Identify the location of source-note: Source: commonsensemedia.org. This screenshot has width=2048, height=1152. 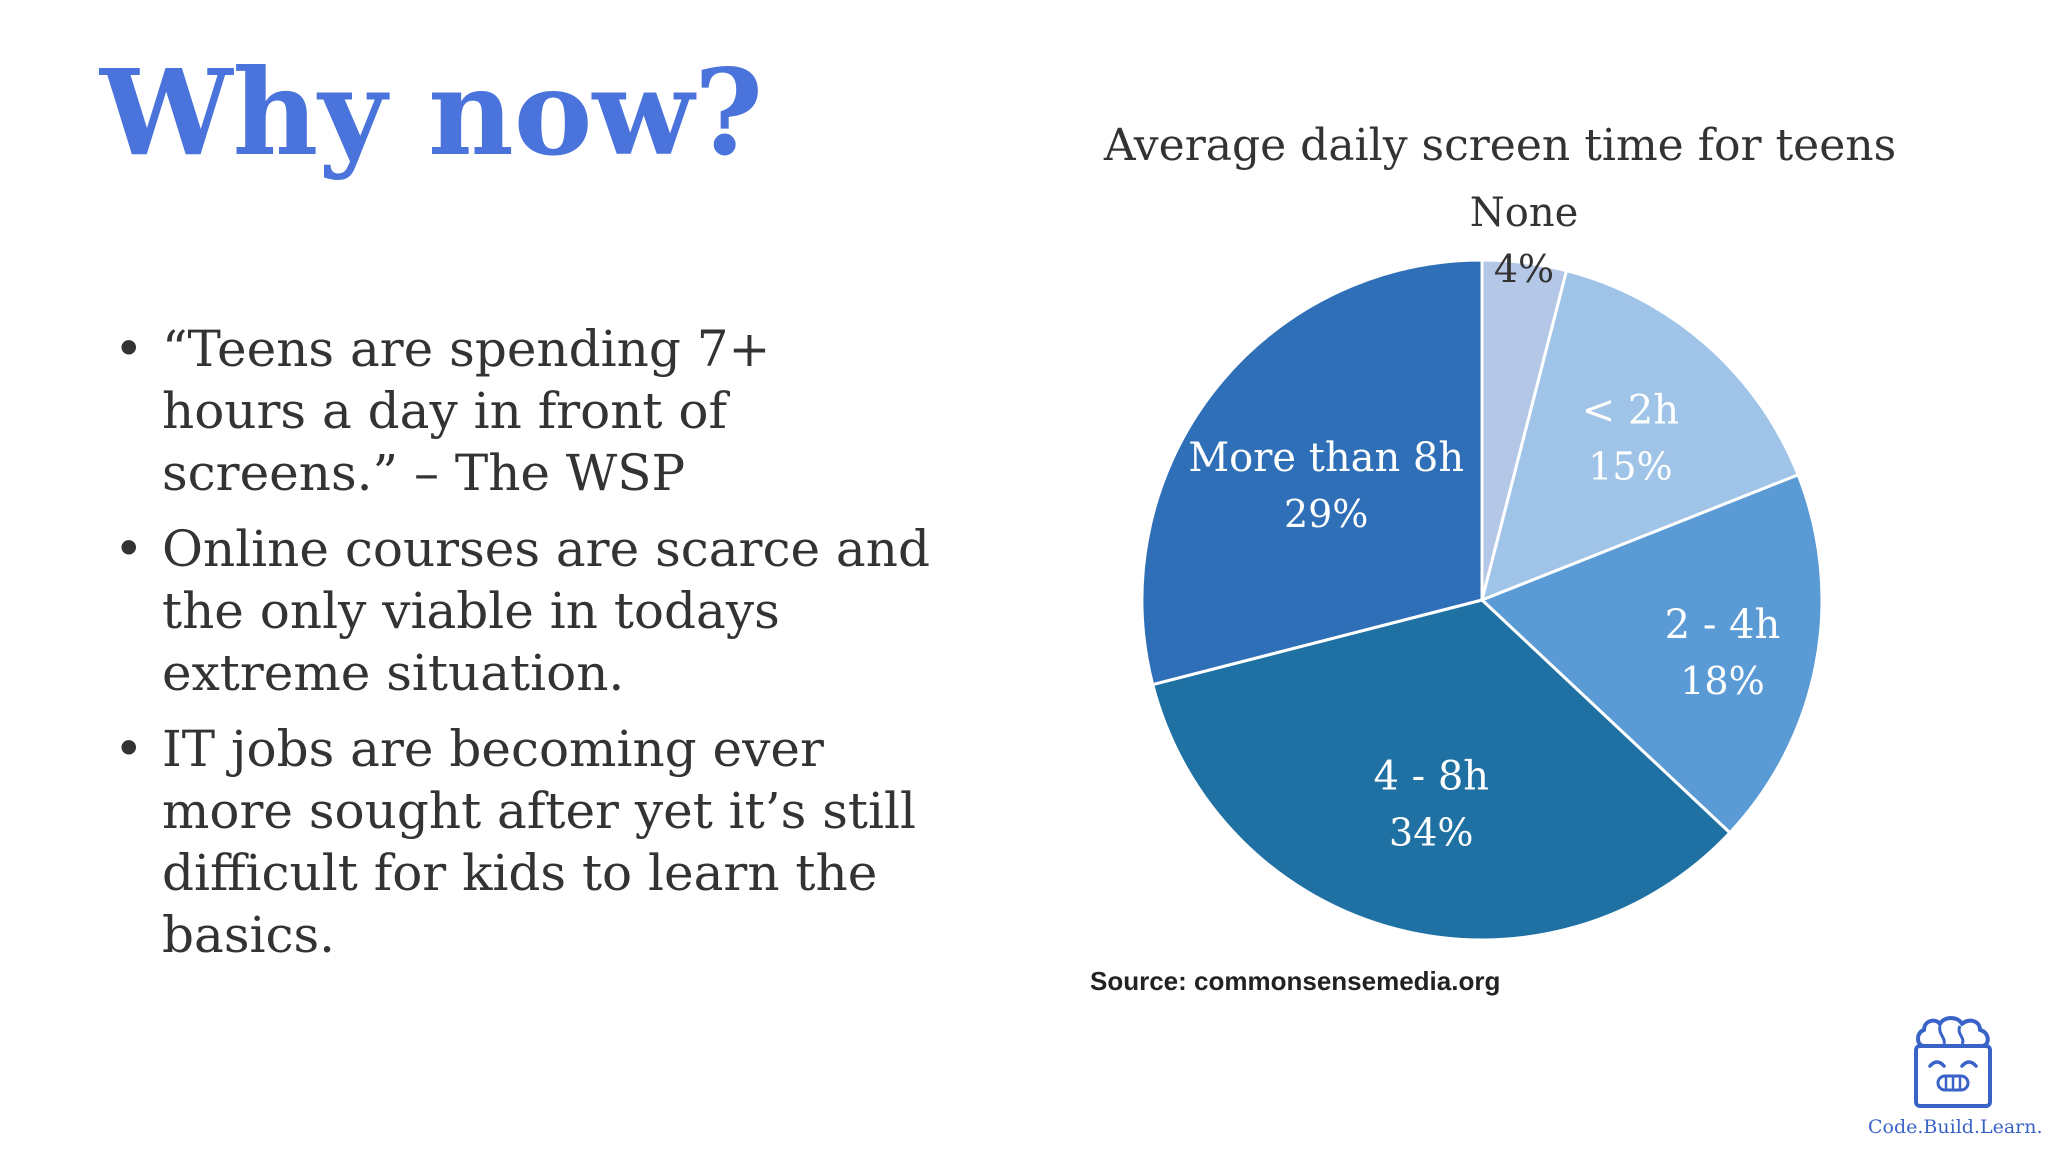
(1295, 981).